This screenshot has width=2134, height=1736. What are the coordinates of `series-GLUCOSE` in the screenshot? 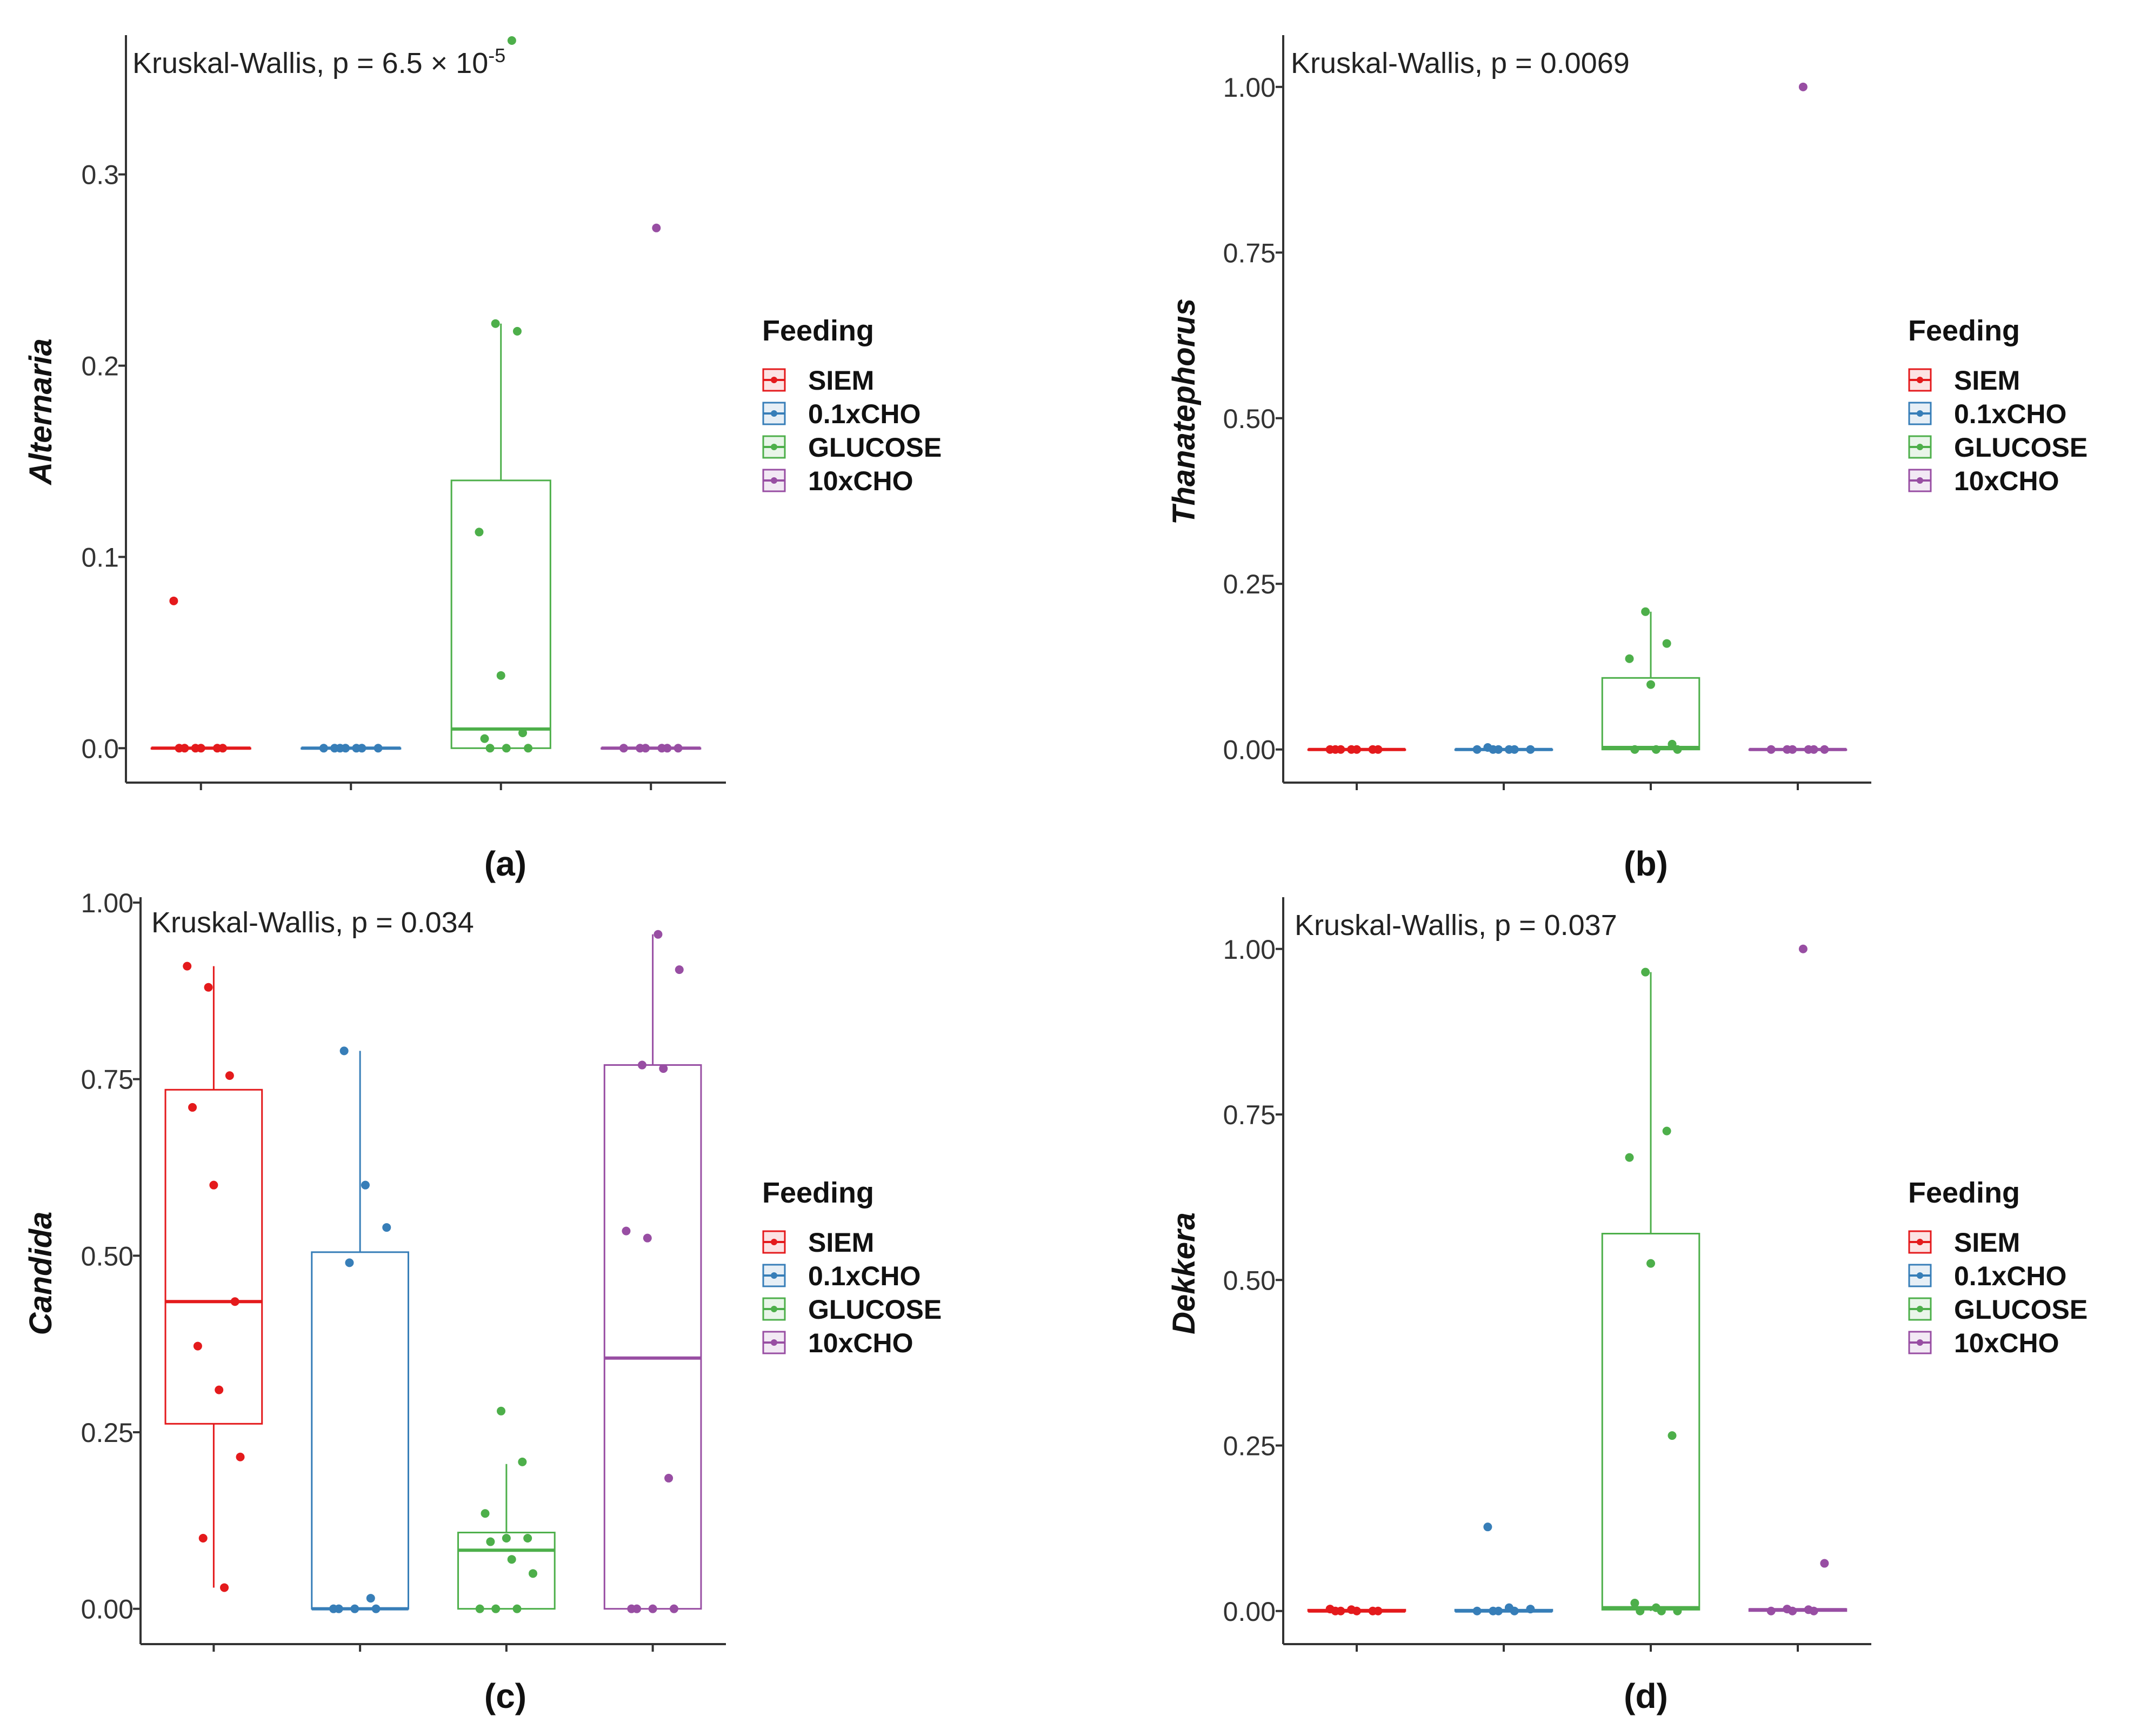 It's located at (1650, 681).